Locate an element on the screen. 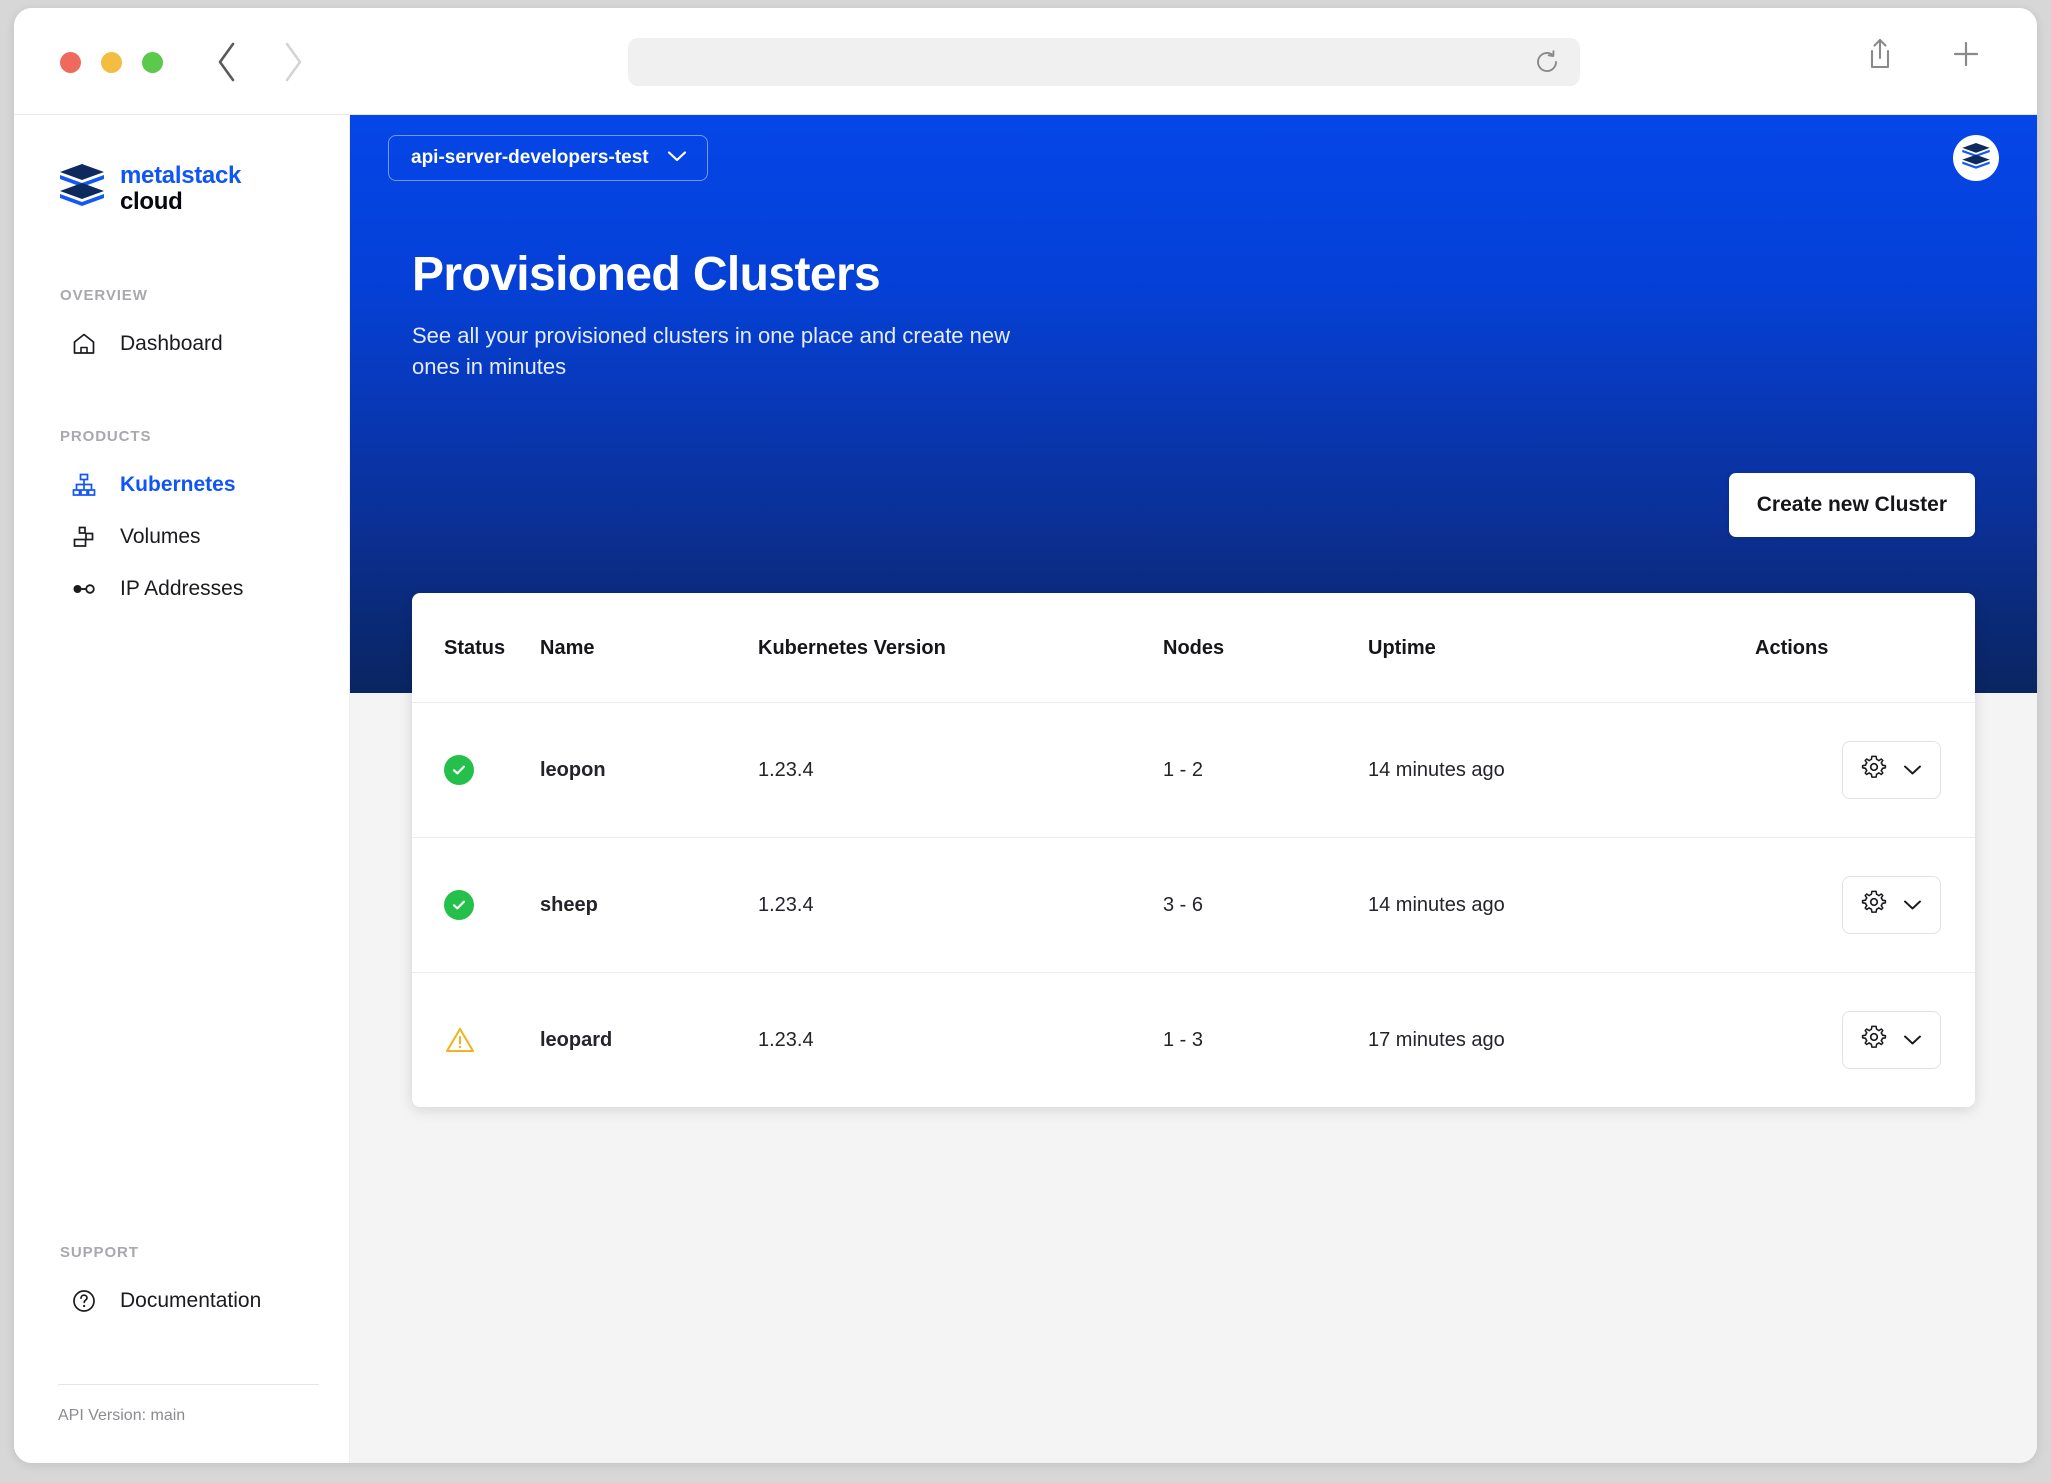  project-selector-label: api-server-developers-test is located at coordinates (530, 157).